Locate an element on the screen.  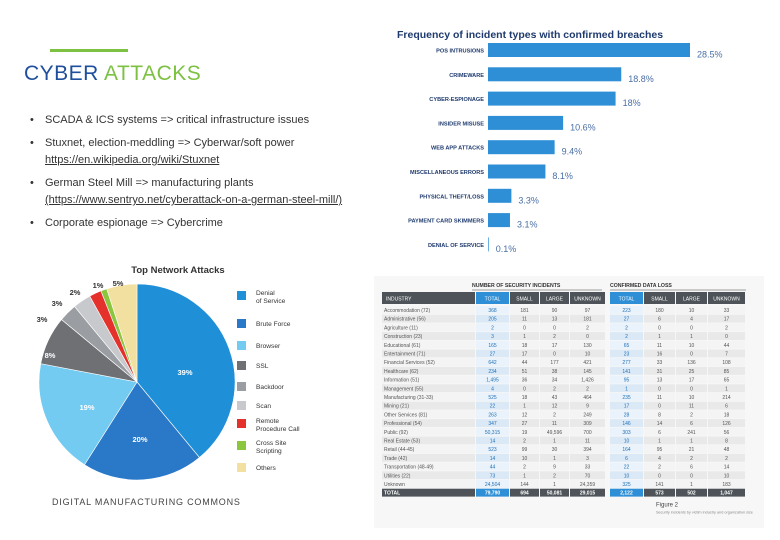
bullet-text: Corporate espionage => Cybercrime is located at coordinates (134, 223).